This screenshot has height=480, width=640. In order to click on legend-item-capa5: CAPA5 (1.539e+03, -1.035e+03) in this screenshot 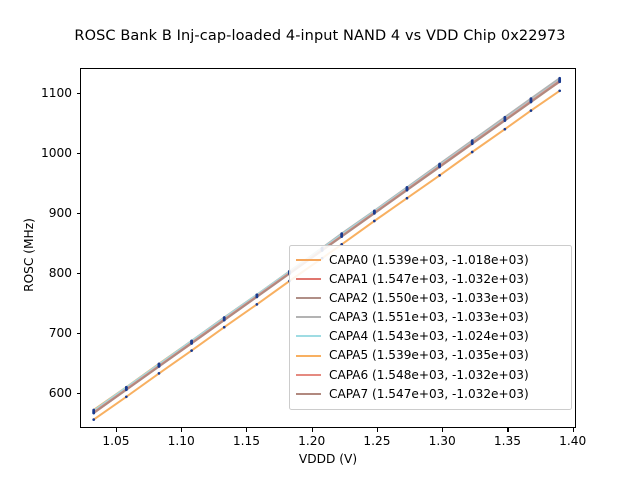, I will do `click(430, 355)`.